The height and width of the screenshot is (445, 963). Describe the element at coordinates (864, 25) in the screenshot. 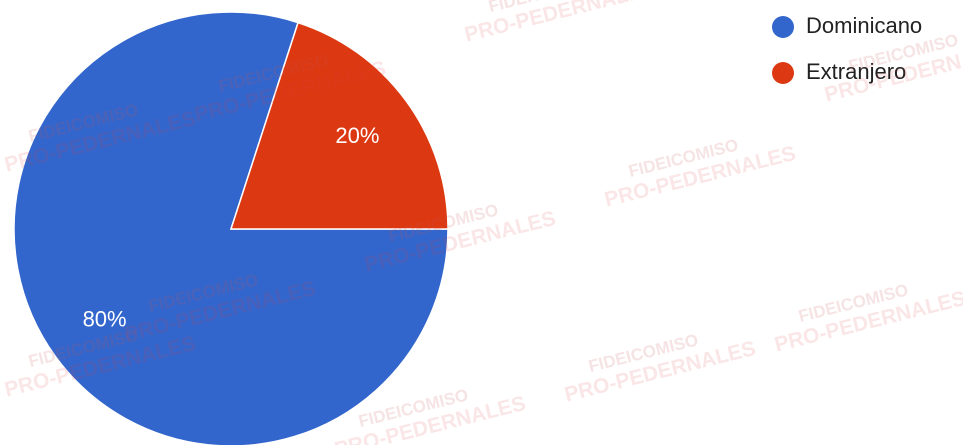

I see `legend-label: Dominicano` at that location.